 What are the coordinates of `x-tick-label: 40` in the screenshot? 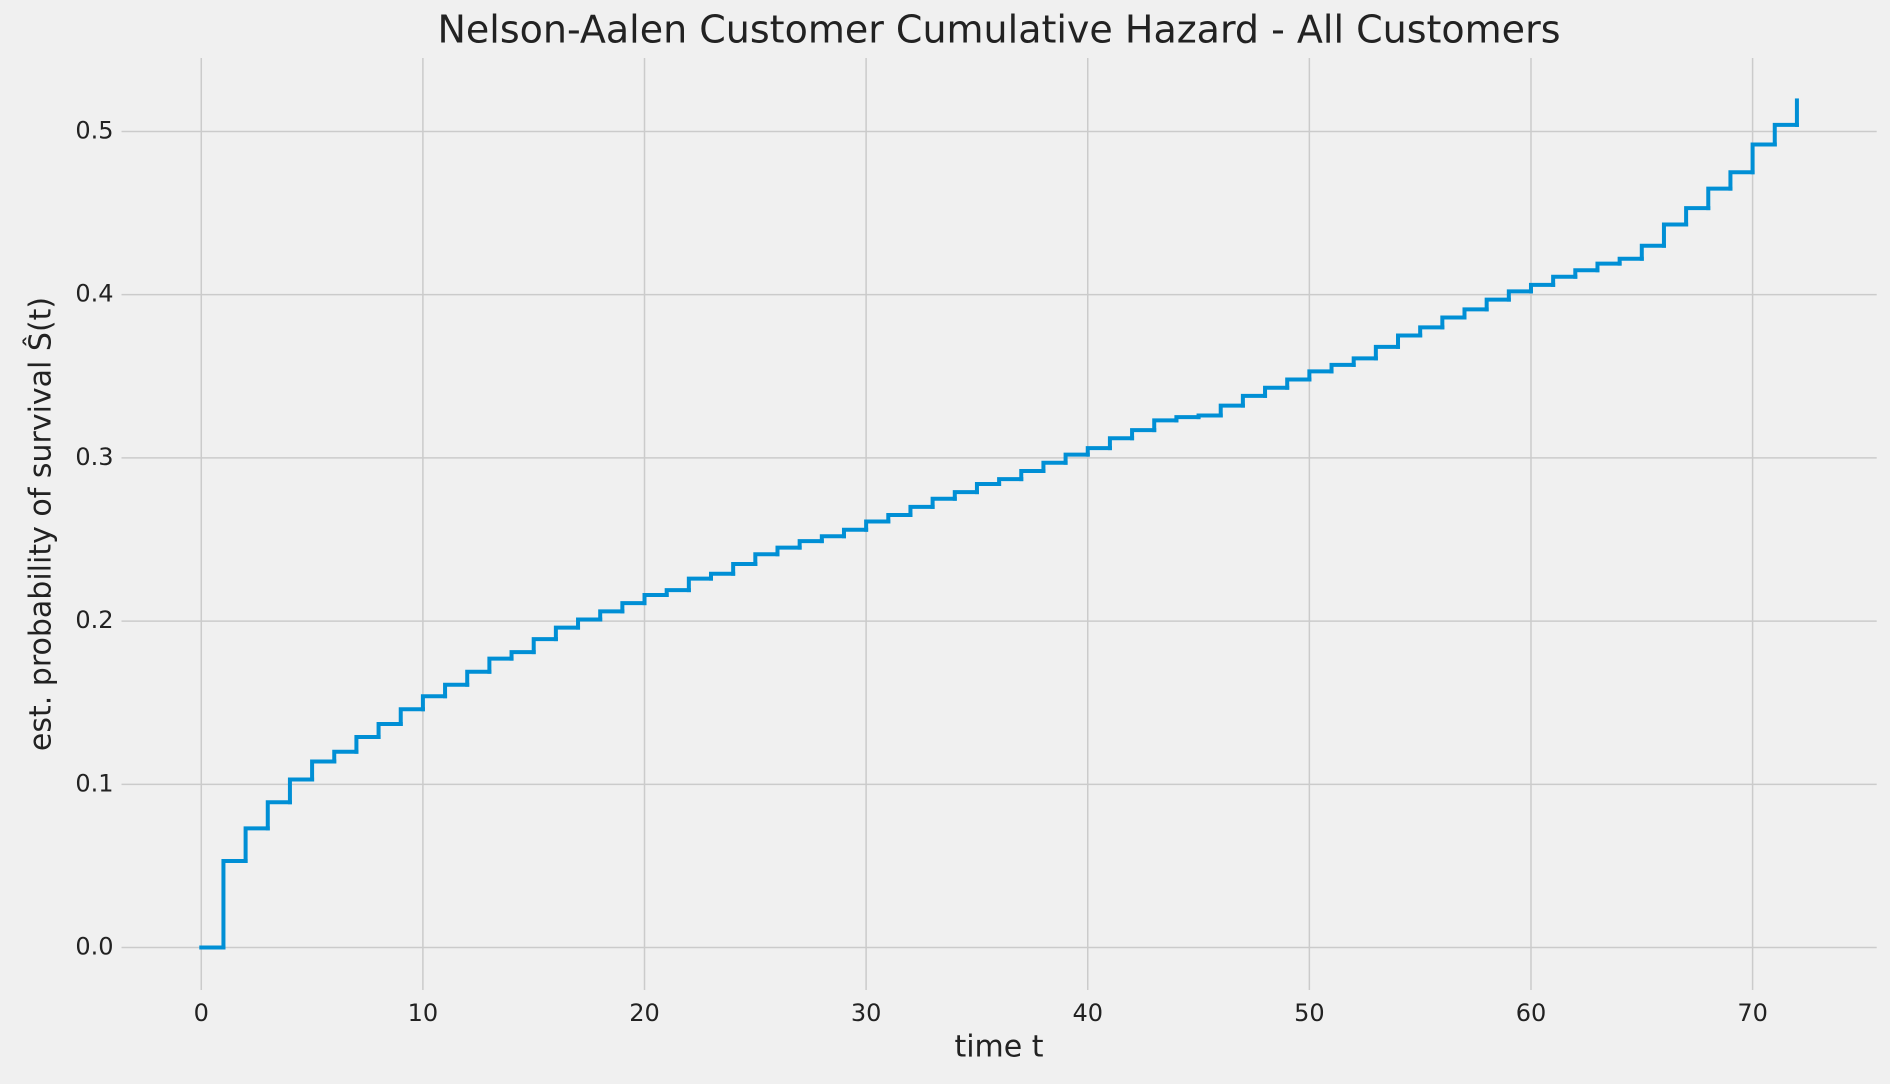 It's located at (1087, 1013).